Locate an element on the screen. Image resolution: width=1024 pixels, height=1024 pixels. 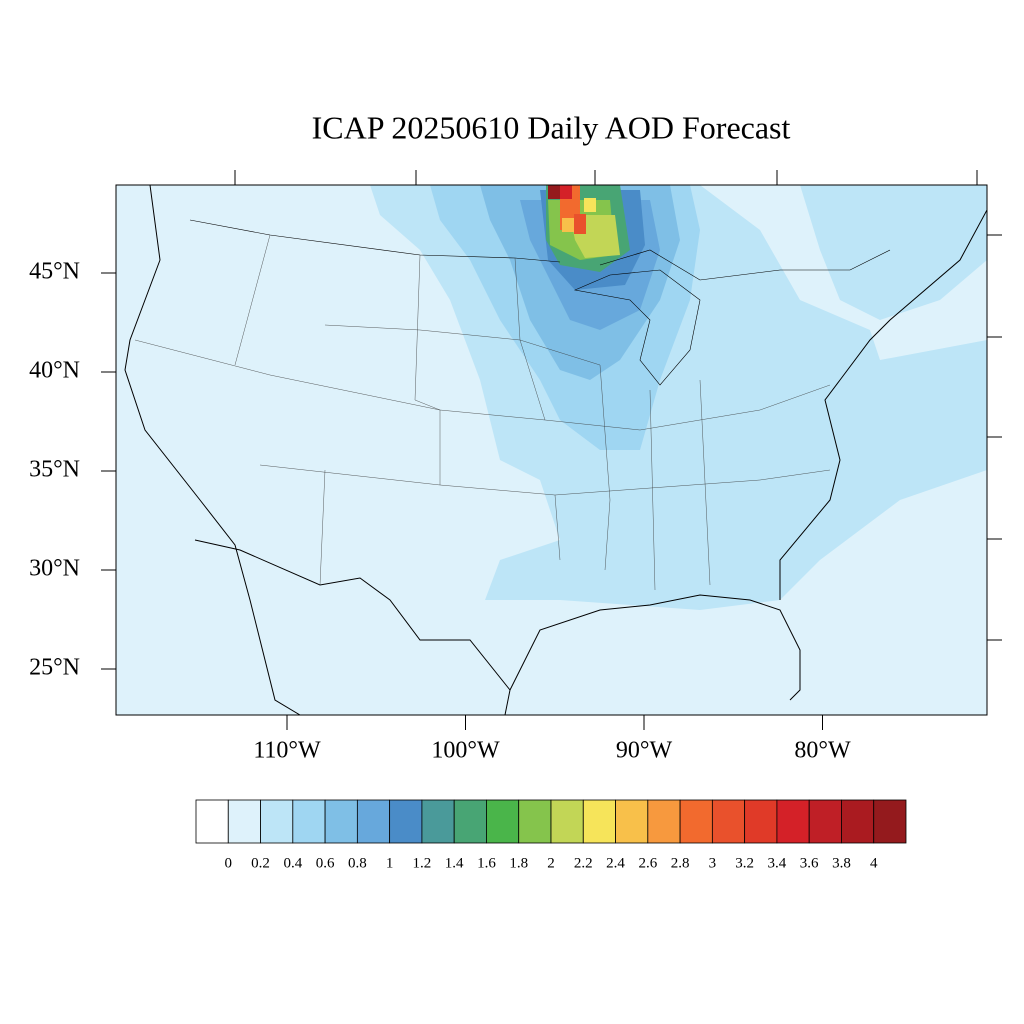
colorbar-label: 1.4 is located at coordinates (454, 863).